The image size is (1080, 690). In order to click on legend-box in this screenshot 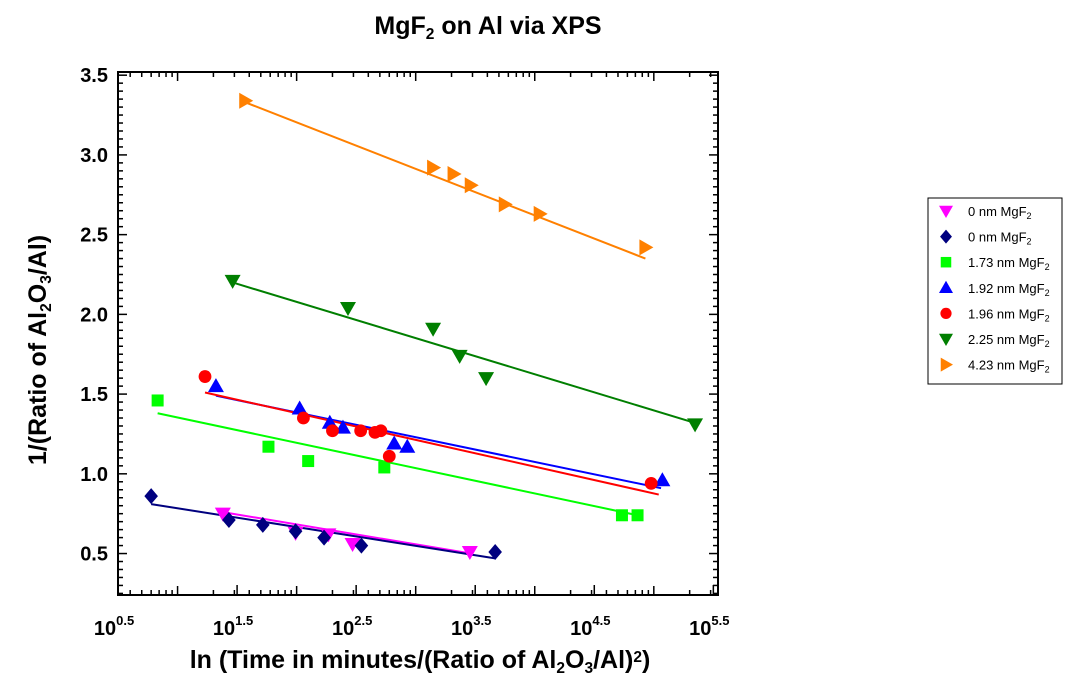, I will do `click(995, 291)`.